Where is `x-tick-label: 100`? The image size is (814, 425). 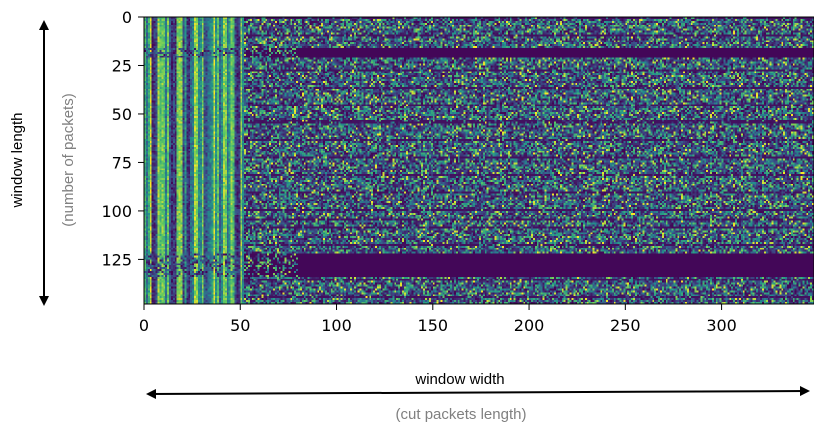 x-tick-label: 100 is located at coordinates (336, 325).